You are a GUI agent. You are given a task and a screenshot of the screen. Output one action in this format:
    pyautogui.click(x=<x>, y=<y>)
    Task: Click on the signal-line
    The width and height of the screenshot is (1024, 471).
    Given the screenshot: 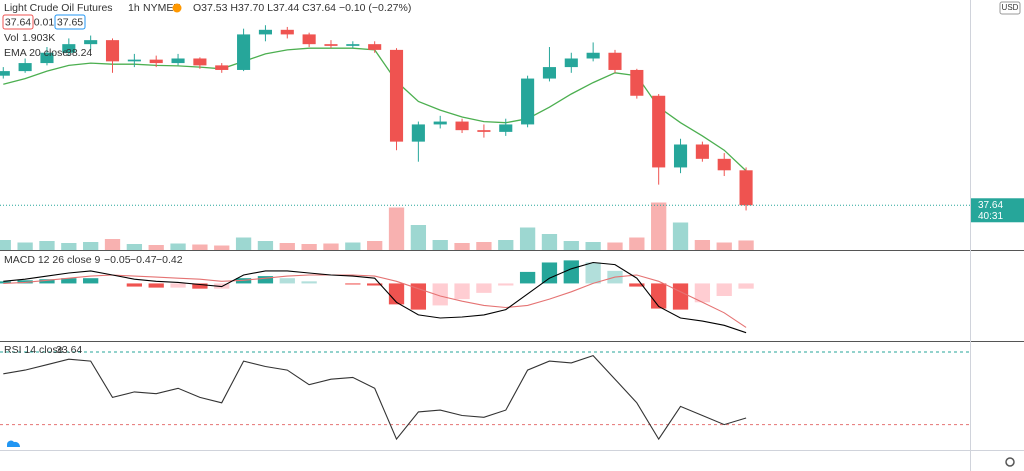 What is the action you would take?
    pyautogui.click(x=375, y=301)
    